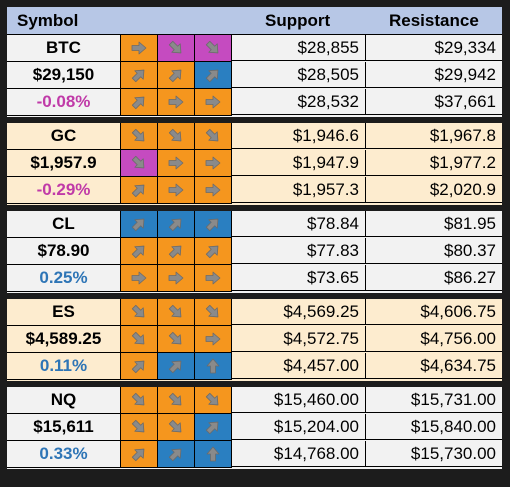 The height and width of the screenshot is (487, 510). What do you see at coordinates (299, 75) in the screenshot?
I see `support-cell: $28,505` at bounding box center [299, 75].